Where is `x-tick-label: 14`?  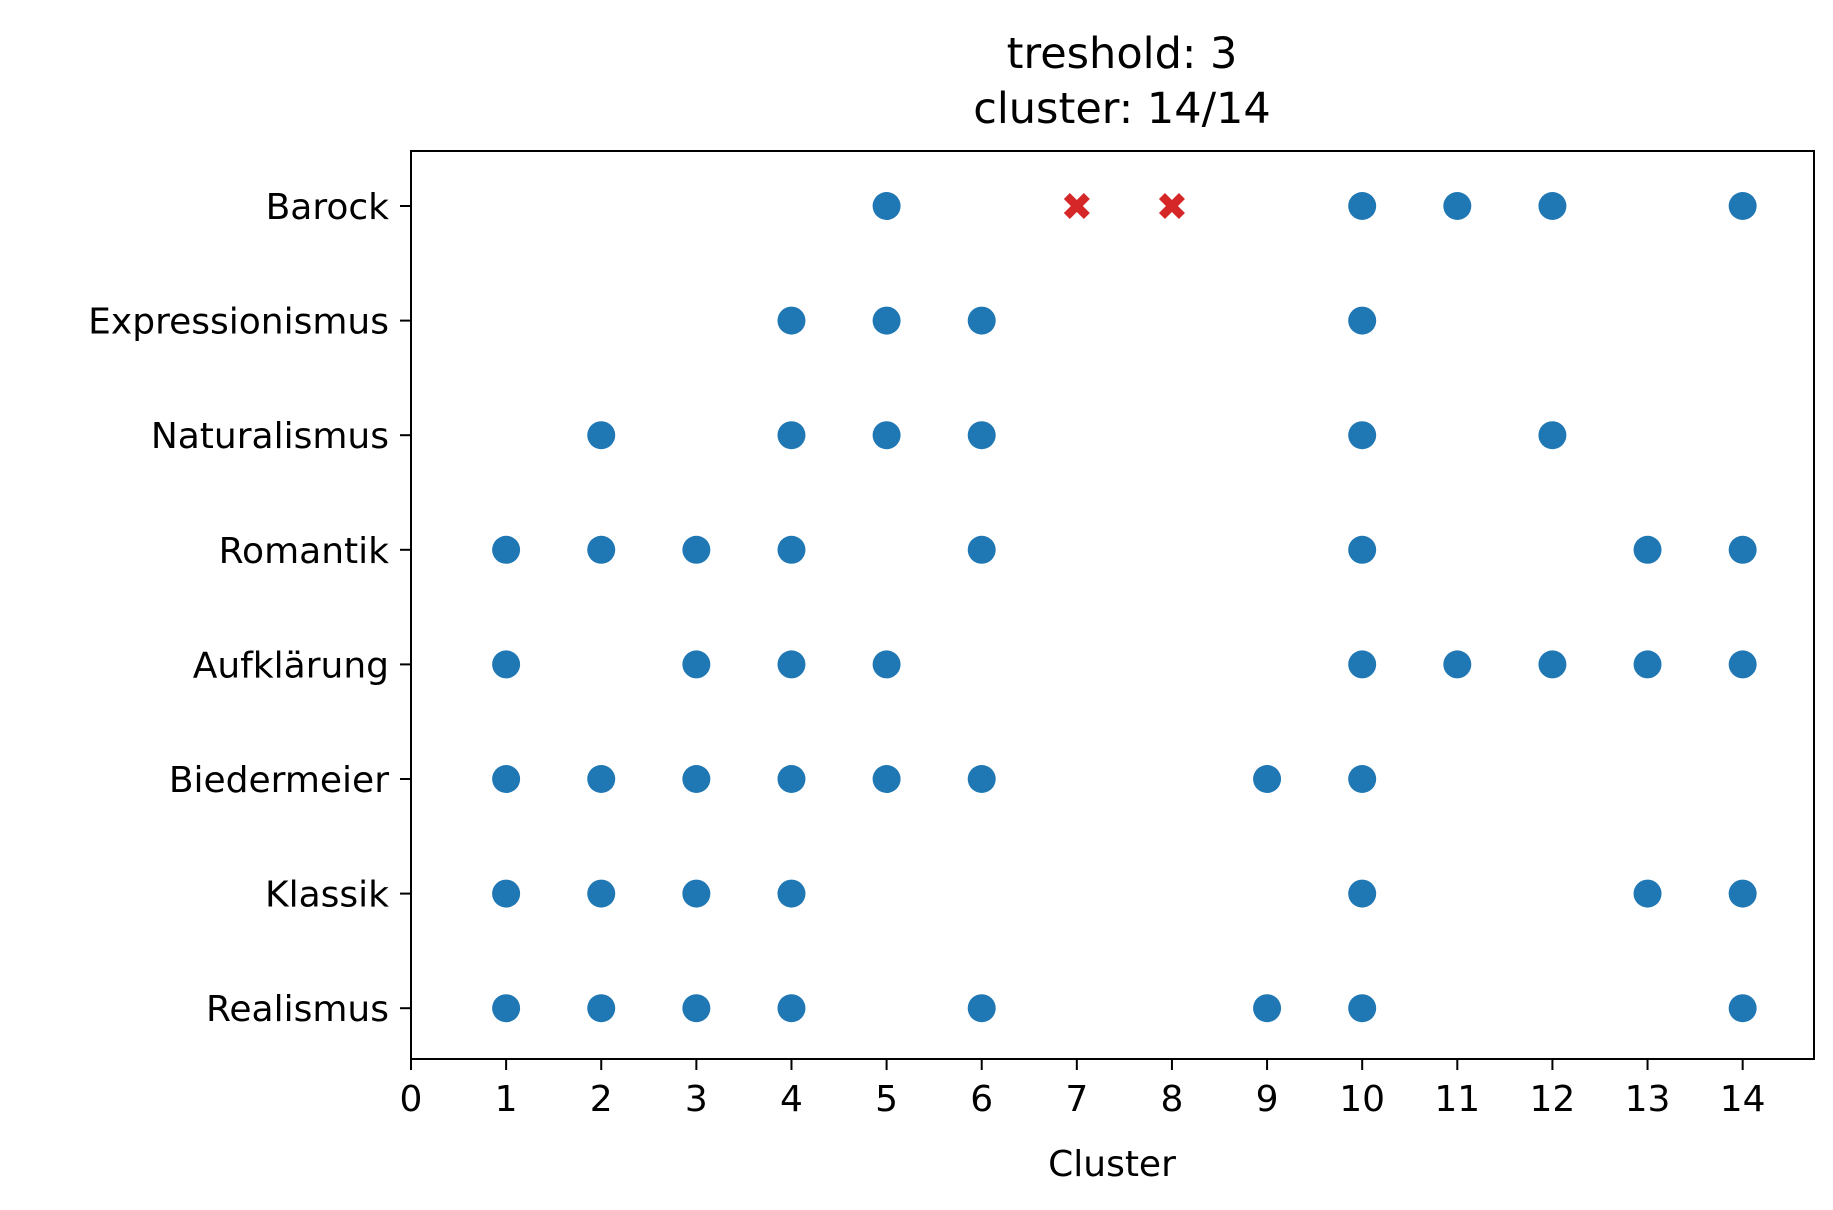
x-tick-label: 14 is located at coordinates (1743, 1099).